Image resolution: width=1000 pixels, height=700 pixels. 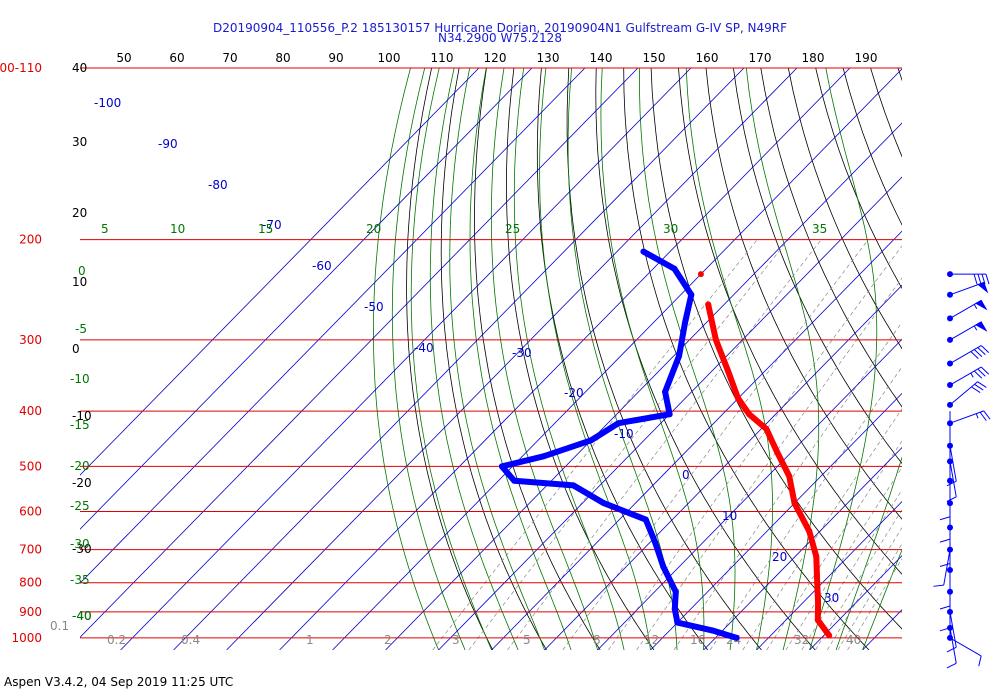 I want to click on pressure-label: 1000, so click(x=26, y=638).